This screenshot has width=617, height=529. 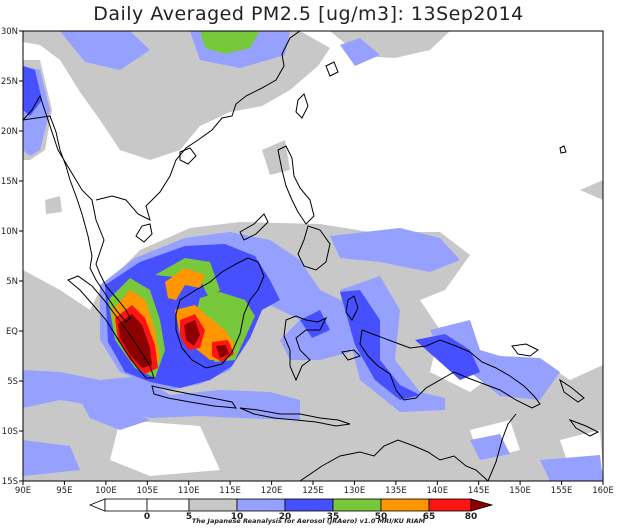 What do you see at coordinates (479, 491) in the screenshot?
I see `lon-tick-label: 145E` at bounding box center [479, 491].